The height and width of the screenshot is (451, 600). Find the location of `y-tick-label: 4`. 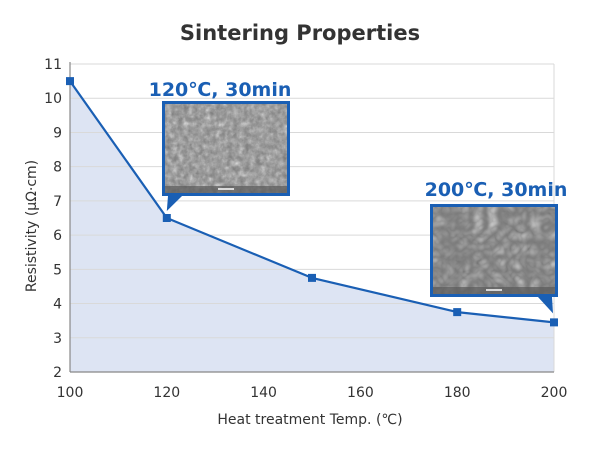

y-tick-label: 4 is located at coordinates (57, 305).